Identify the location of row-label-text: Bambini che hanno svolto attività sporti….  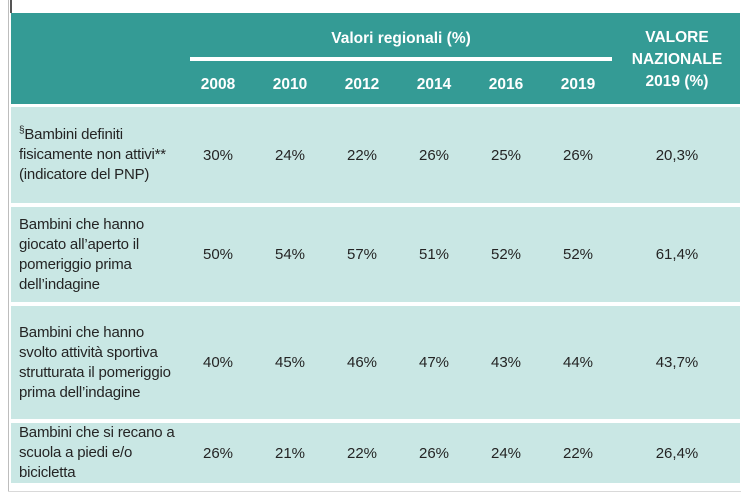
(95, 362).